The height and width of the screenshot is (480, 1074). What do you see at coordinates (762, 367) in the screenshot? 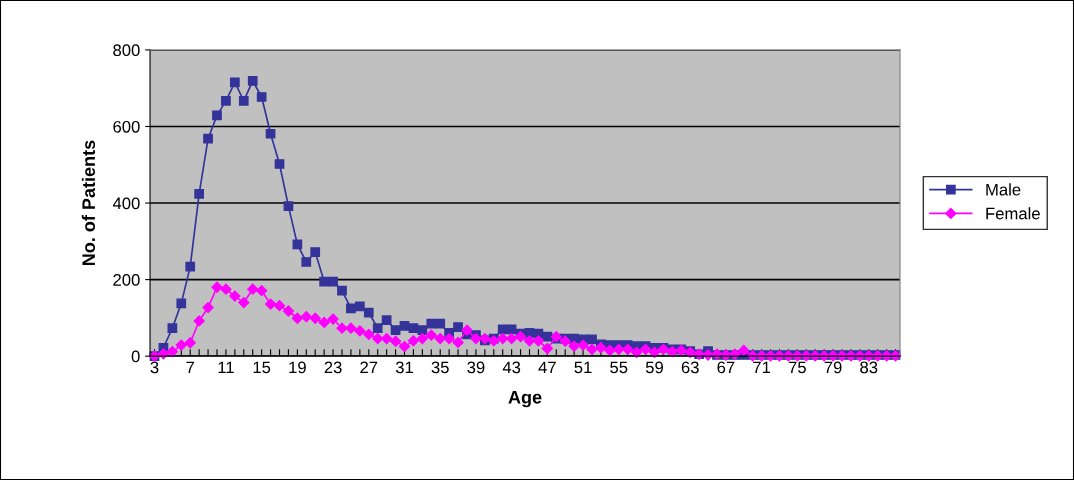
I see `x-tick-label: 71` at bounding box center [762, 367].